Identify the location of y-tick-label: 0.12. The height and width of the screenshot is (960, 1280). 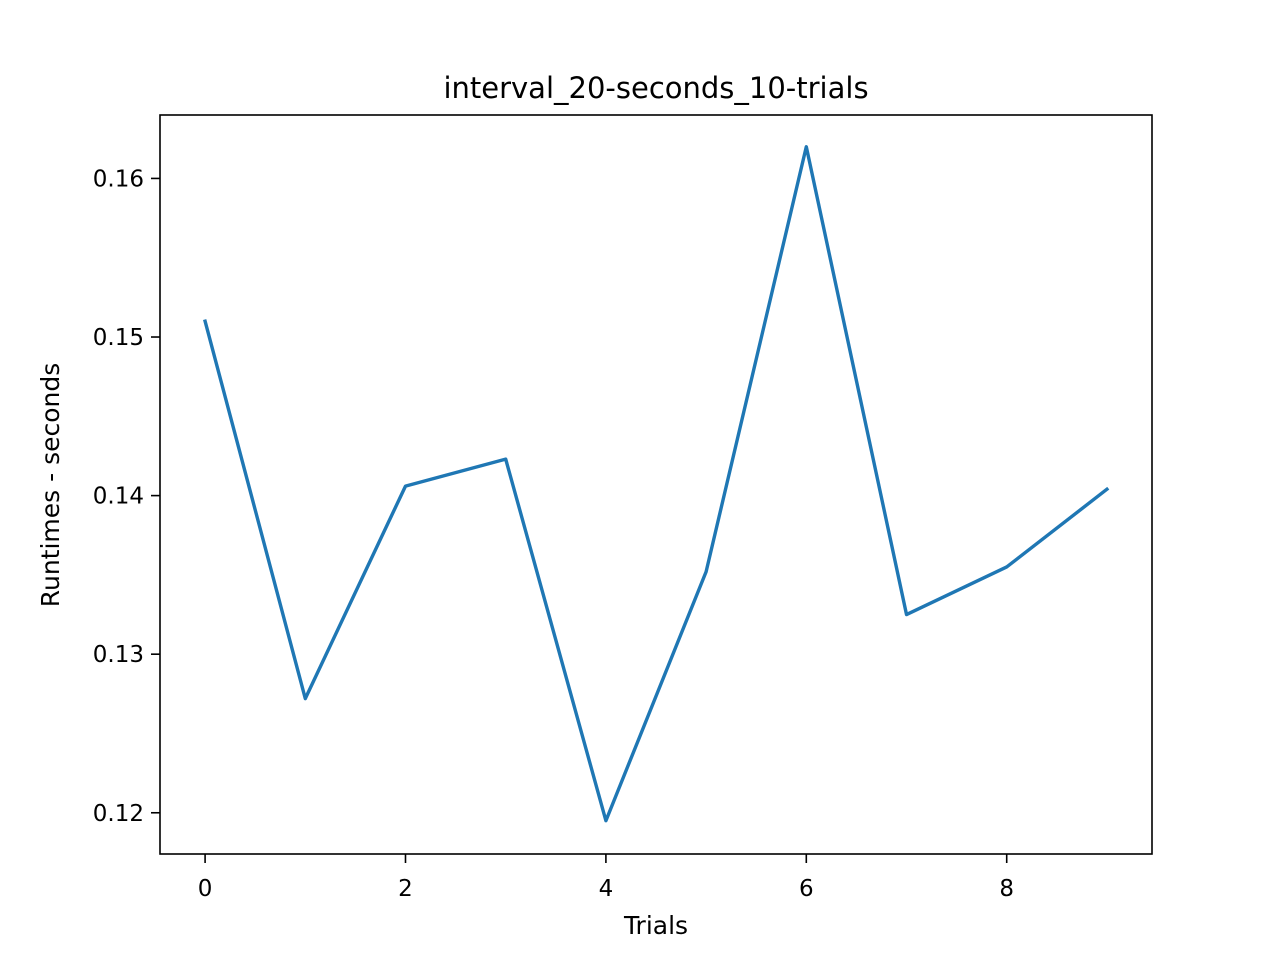
(118, 814).